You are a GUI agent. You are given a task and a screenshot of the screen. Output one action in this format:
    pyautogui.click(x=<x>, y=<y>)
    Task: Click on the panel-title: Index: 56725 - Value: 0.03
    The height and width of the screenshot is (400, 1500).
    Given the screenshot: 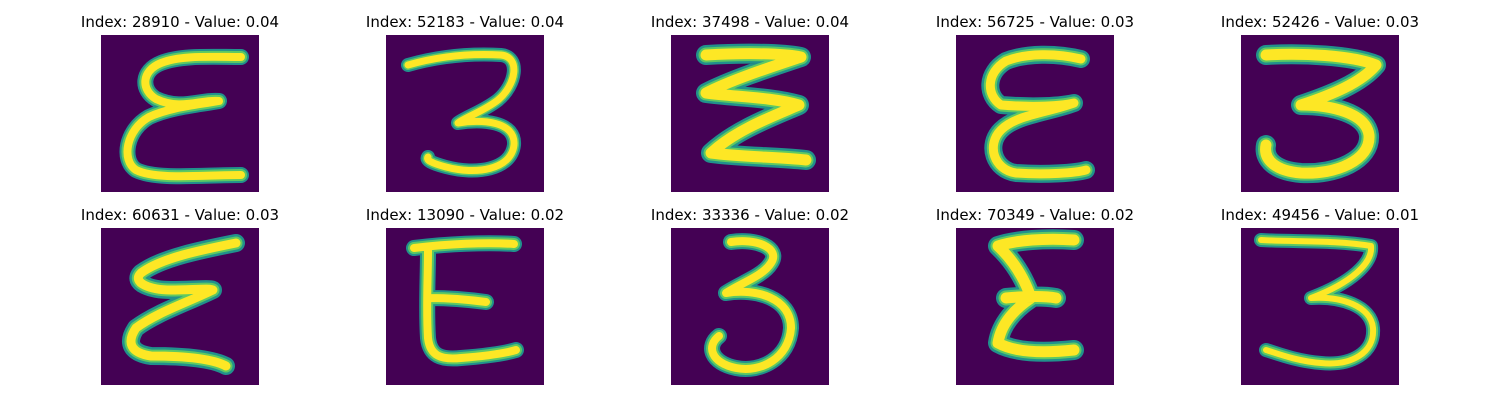 What is the action you would take?
    pyautogui.click(x=1035, y=22)
    